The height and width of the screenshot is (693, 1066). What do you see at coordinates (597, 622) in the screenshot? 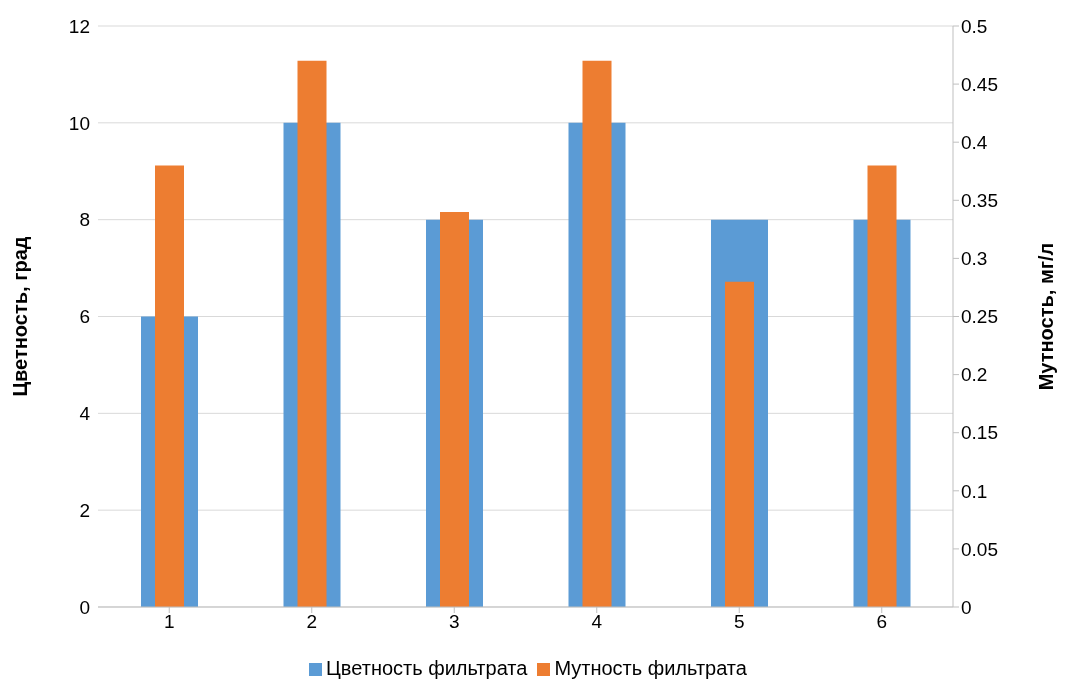
I see `x-tick-label: 4` at bounding box center [597, 622].